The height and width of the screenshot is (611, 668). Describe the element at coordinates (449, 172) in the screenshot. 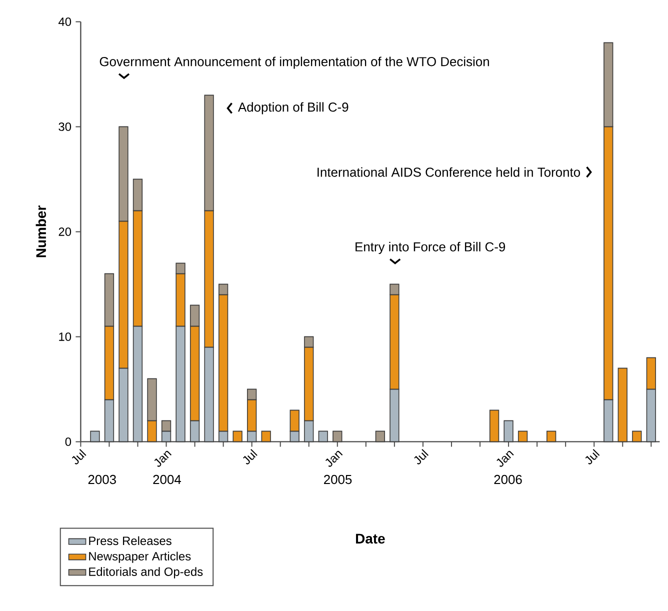

I see `annotation: International AIDS Conference held in Toronto` at that location.